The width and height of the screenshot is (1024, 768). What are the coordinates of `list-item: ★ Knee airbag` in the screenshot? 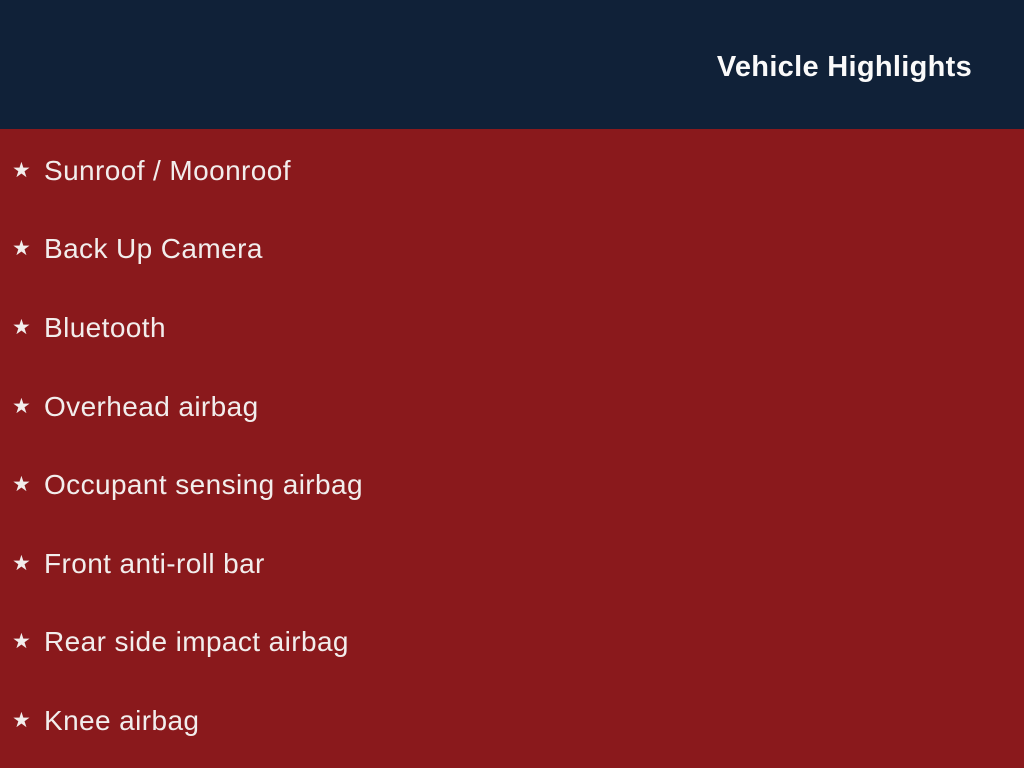 It's located at (512, 721).